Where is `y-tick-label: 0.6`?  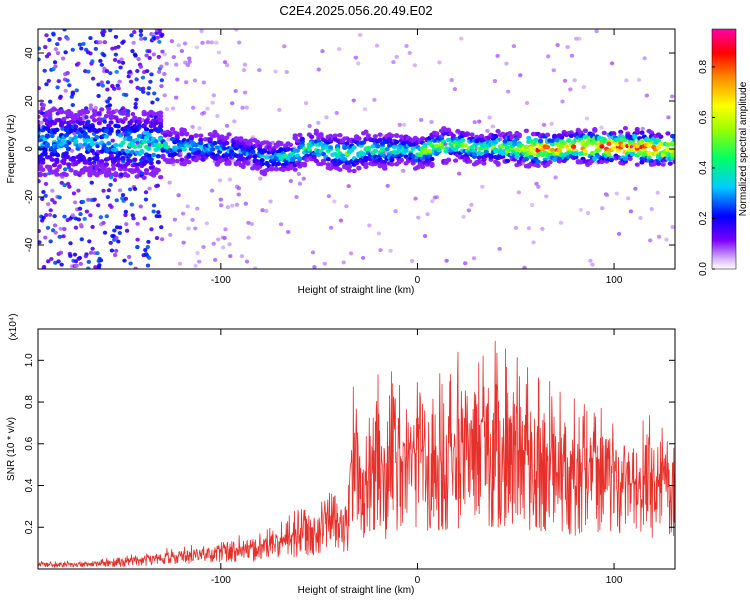
y-tick-label: 0.6 is located at coordinates (29, 443).